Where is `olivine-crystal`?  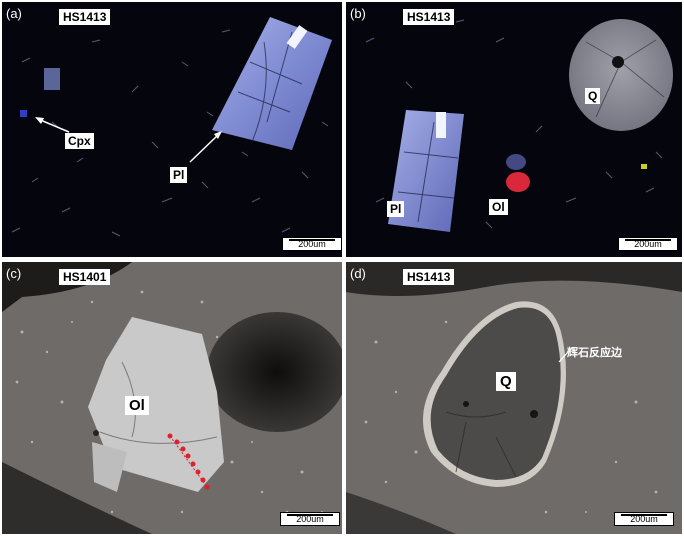
olivine-crystal is located at coordinates (518, 173).